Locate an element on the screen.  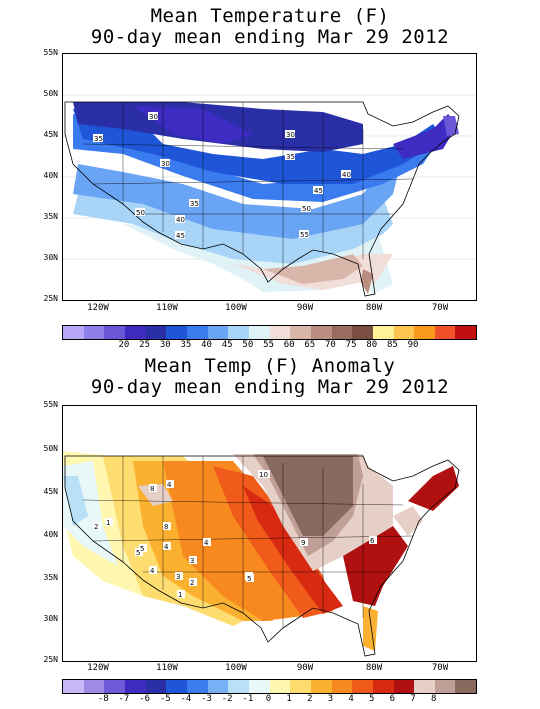
colorbar-label: -7 is located at coordinates (124, 699).